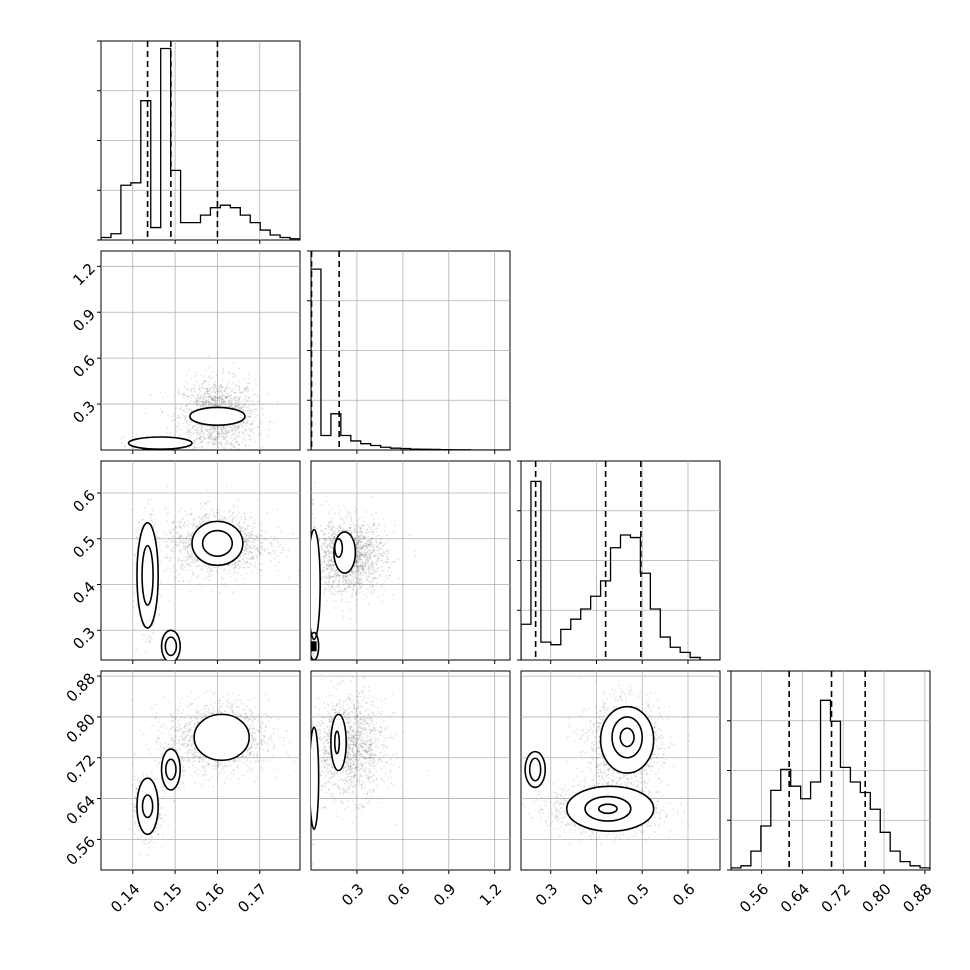 The height and width of the screenshot is (970, 970). I want to click on contour-level, so click(217, 543).